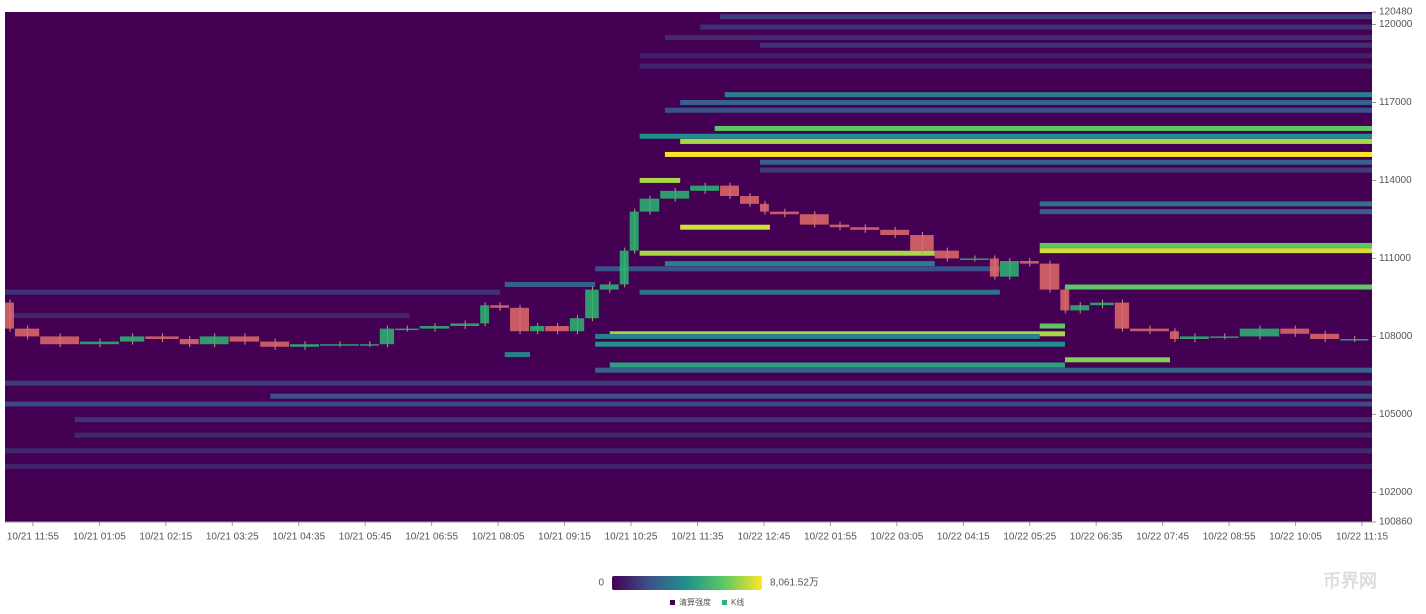 The width and height of the screenshot is (1426, 614). Describe the element at coordinates (1350, 581) in the screenshot. I see `watermark: 币界网` at that location.